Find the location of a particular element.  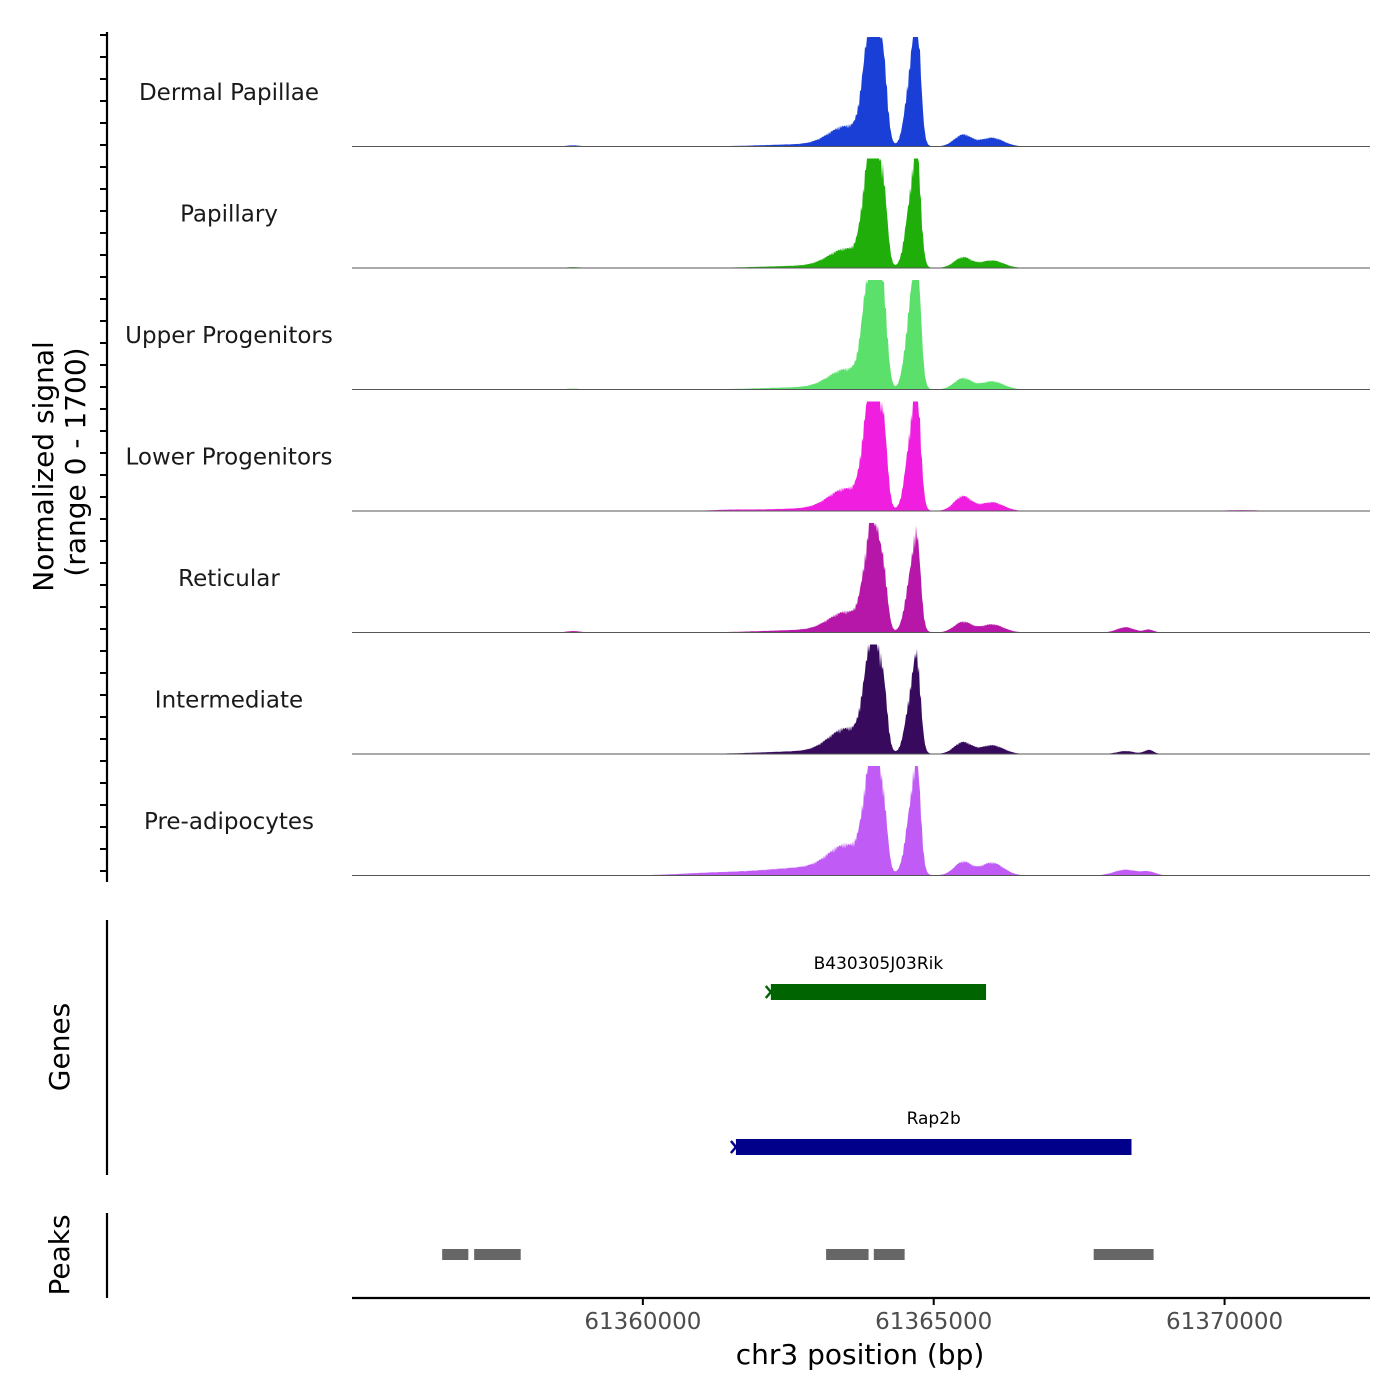

track-pre-adipocytes: Pre-adipocytes is located at coordinates (757, 821).